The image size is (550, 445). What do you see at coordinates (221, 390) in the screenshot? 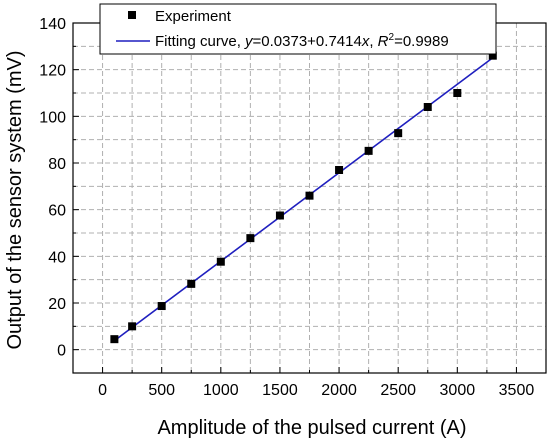
I see `x-tick-label: 1000` at bounding box center [221, 390].